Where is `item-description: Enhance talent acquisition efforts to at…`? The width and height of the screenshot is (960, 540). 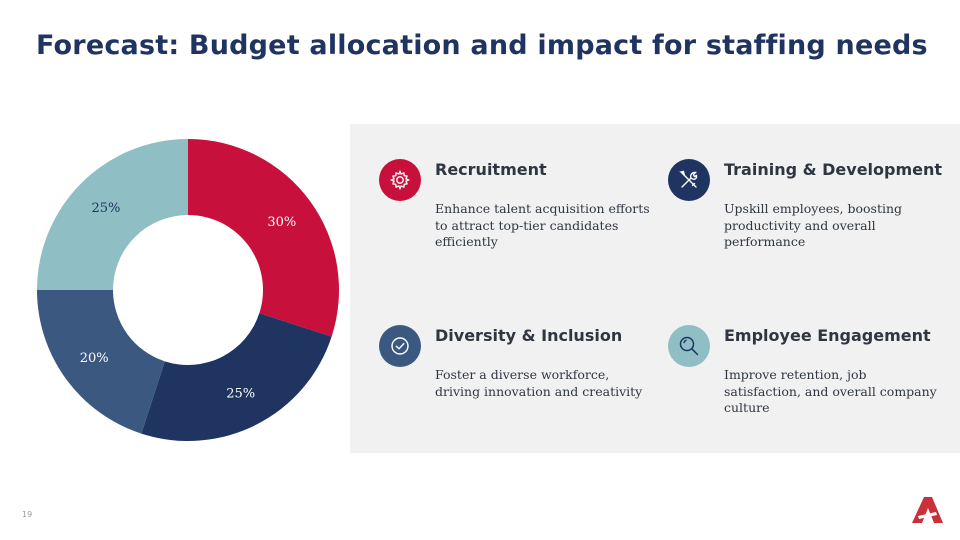 item-description: Enhance talent acquisition efforts to at… is located at coordinates (542, 225).